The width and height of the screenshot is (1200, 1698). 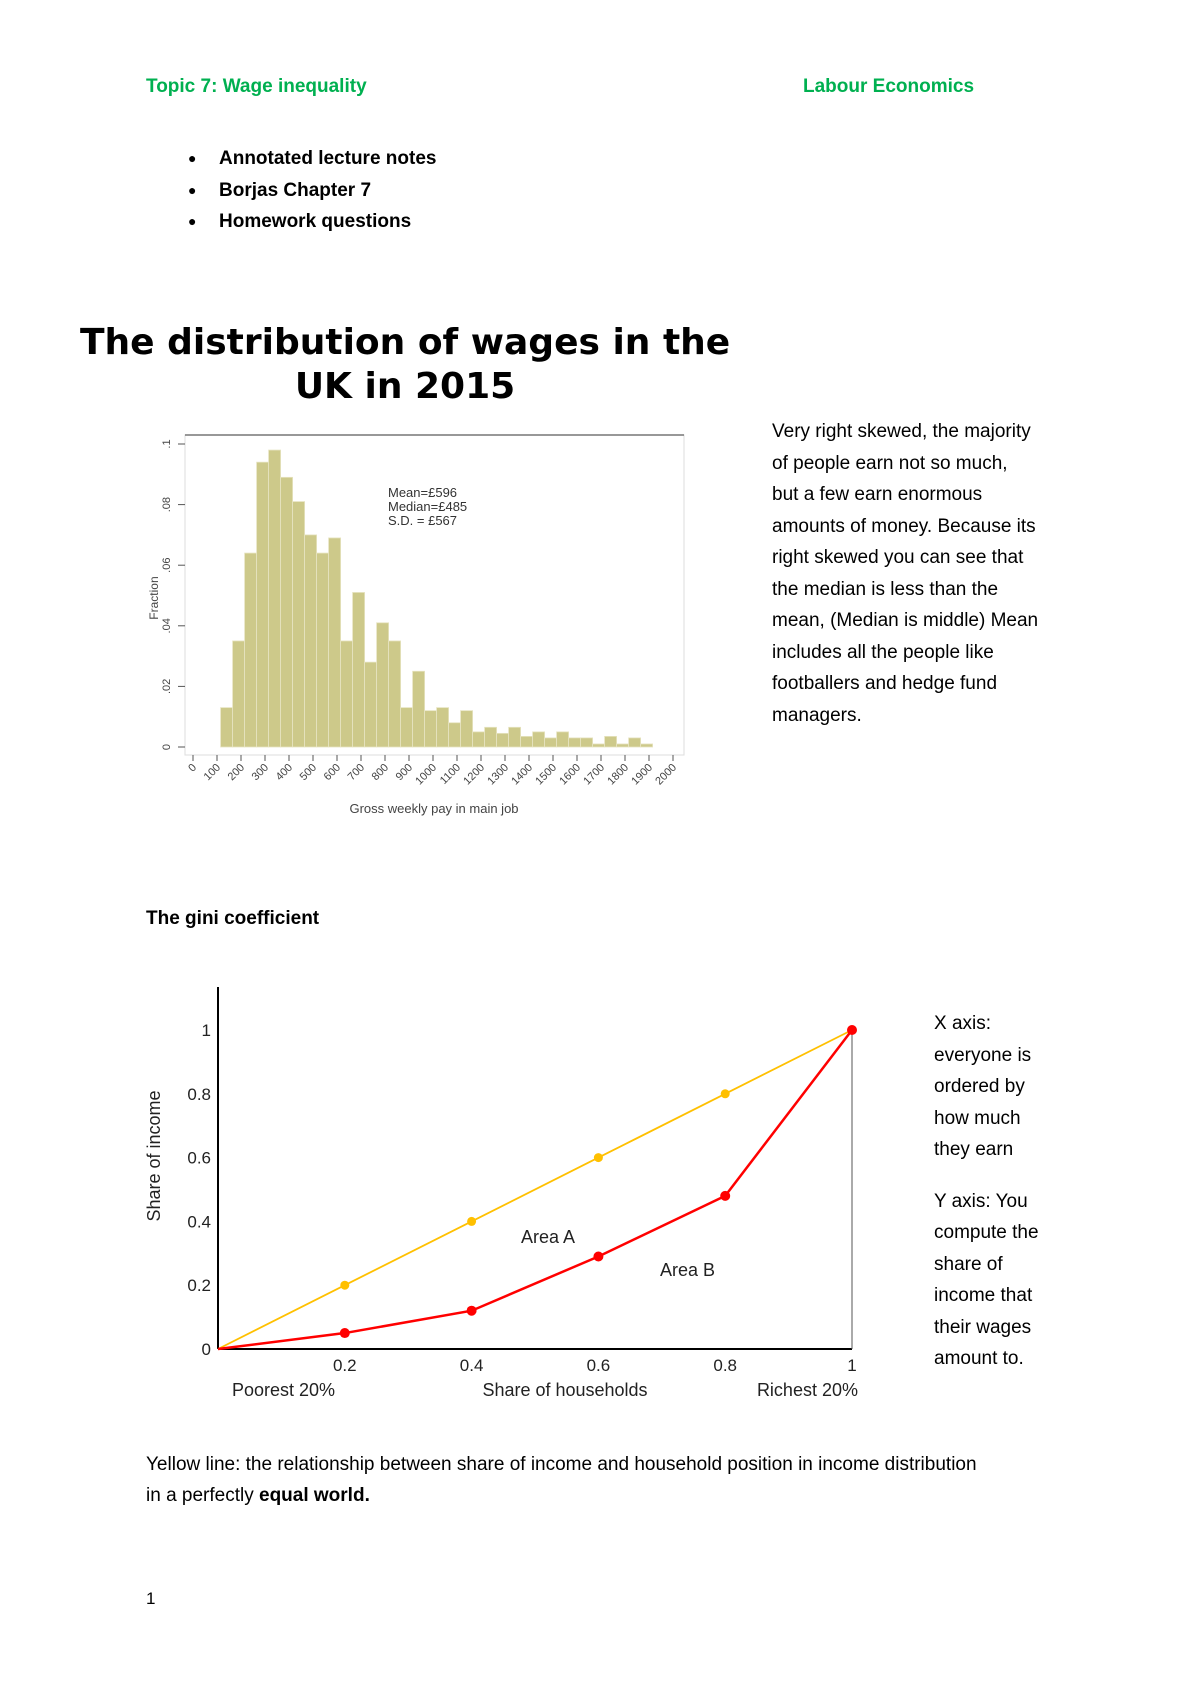 I want to click on x-tick-label: 1400, so click(x=522, y=775).